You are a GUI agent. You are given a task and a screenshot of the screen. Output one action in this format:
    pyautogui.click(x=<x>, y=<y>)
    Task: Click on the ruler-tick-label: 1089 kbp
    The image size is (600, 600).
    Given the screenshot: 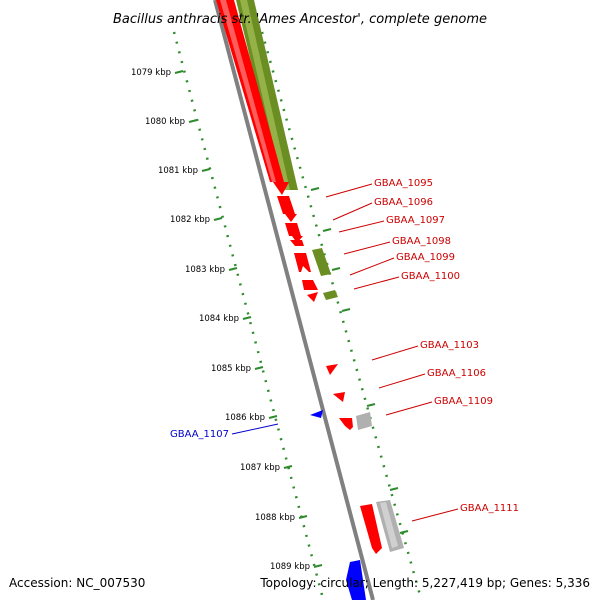 What is the action you would take?
    pyautogui.click(x=290, y=567)
    